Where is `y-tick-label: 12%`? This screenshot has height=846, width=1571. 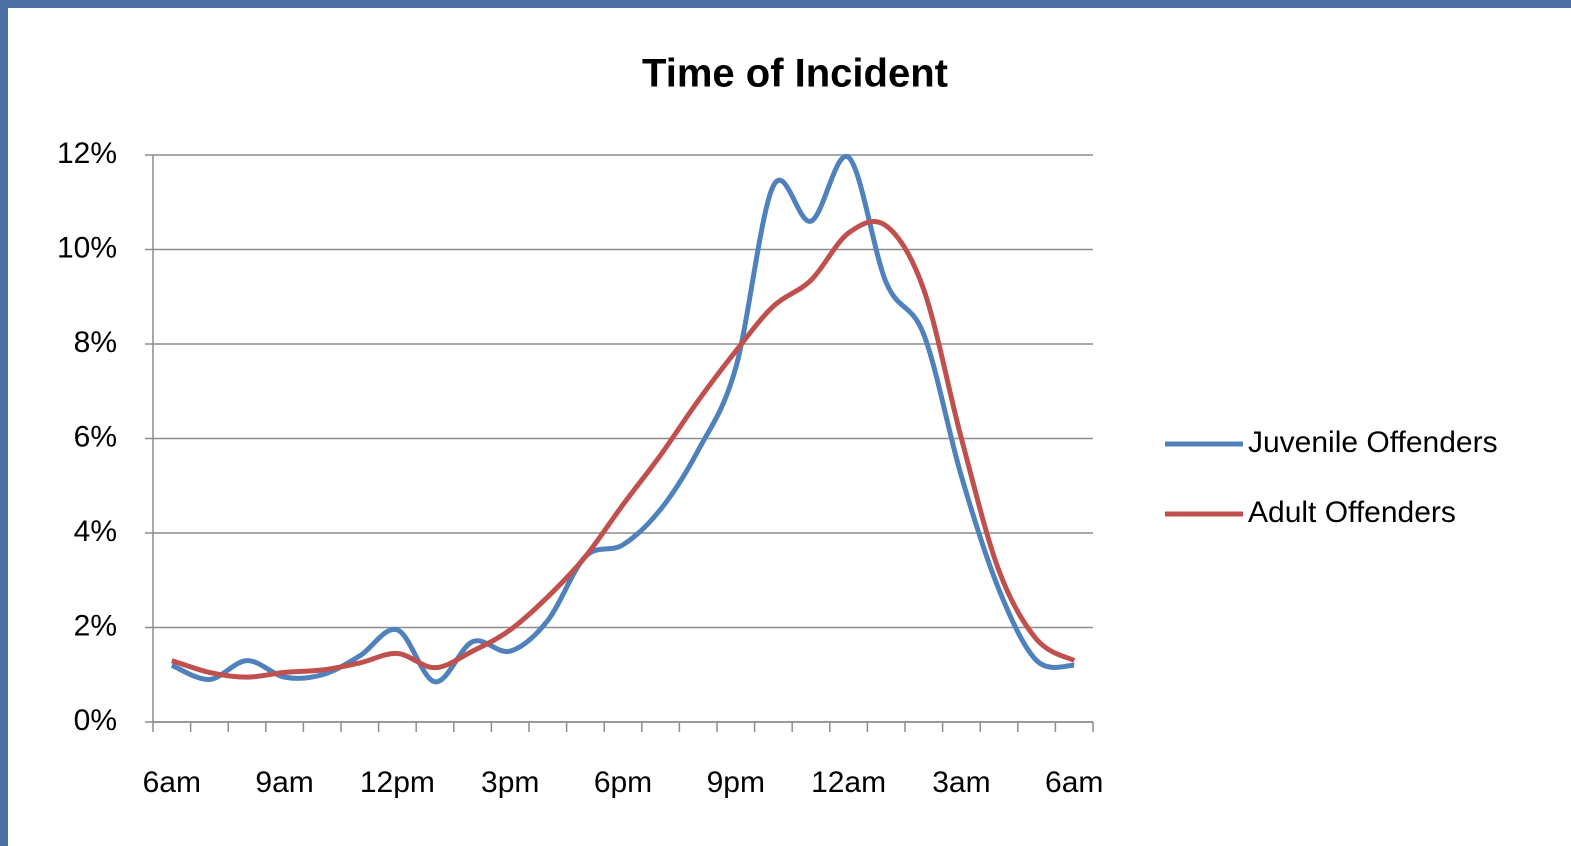 y-tick-label: 12% is located at coordinates (87, 153).